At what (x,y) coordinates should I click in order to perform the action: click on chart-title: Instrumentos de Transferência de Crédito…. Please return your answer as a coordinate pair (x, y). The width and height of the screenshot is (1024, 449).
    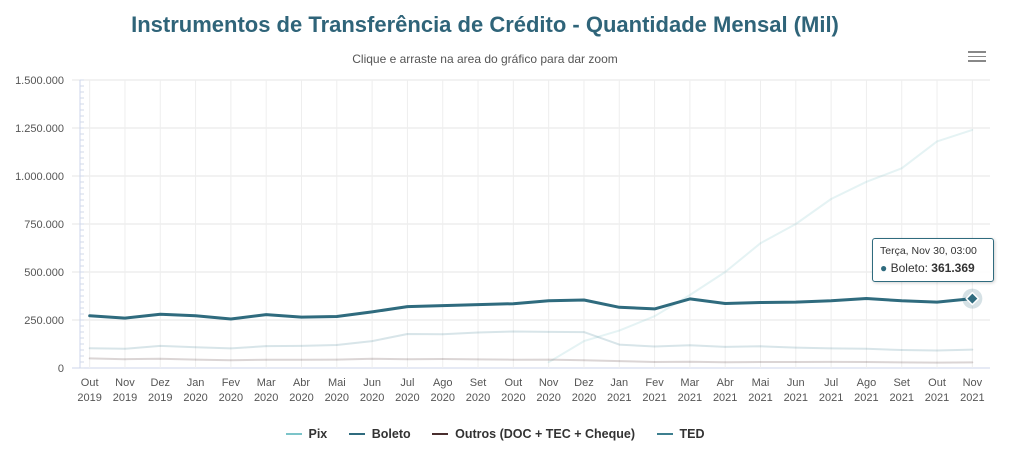
    Looking at the image, I should click on (485, 24).